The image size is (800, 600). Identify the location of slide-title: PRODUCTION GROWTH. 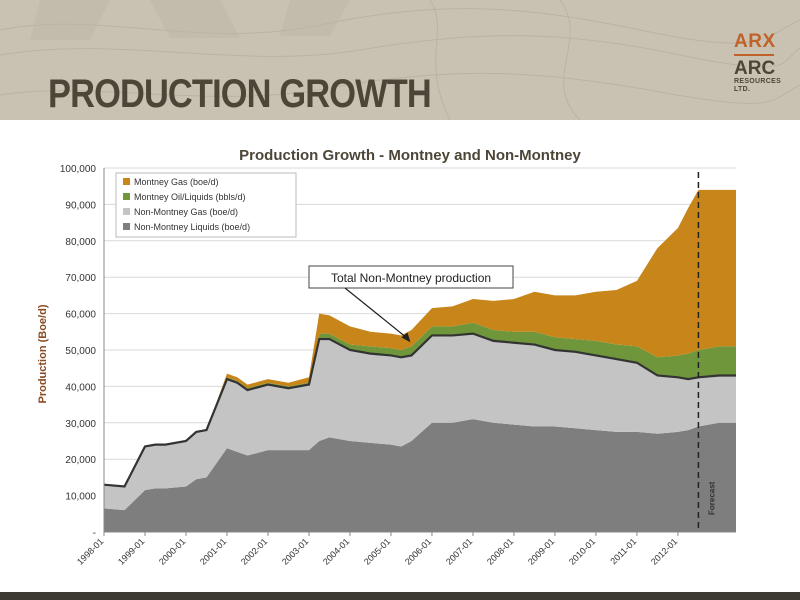
(240, 94).